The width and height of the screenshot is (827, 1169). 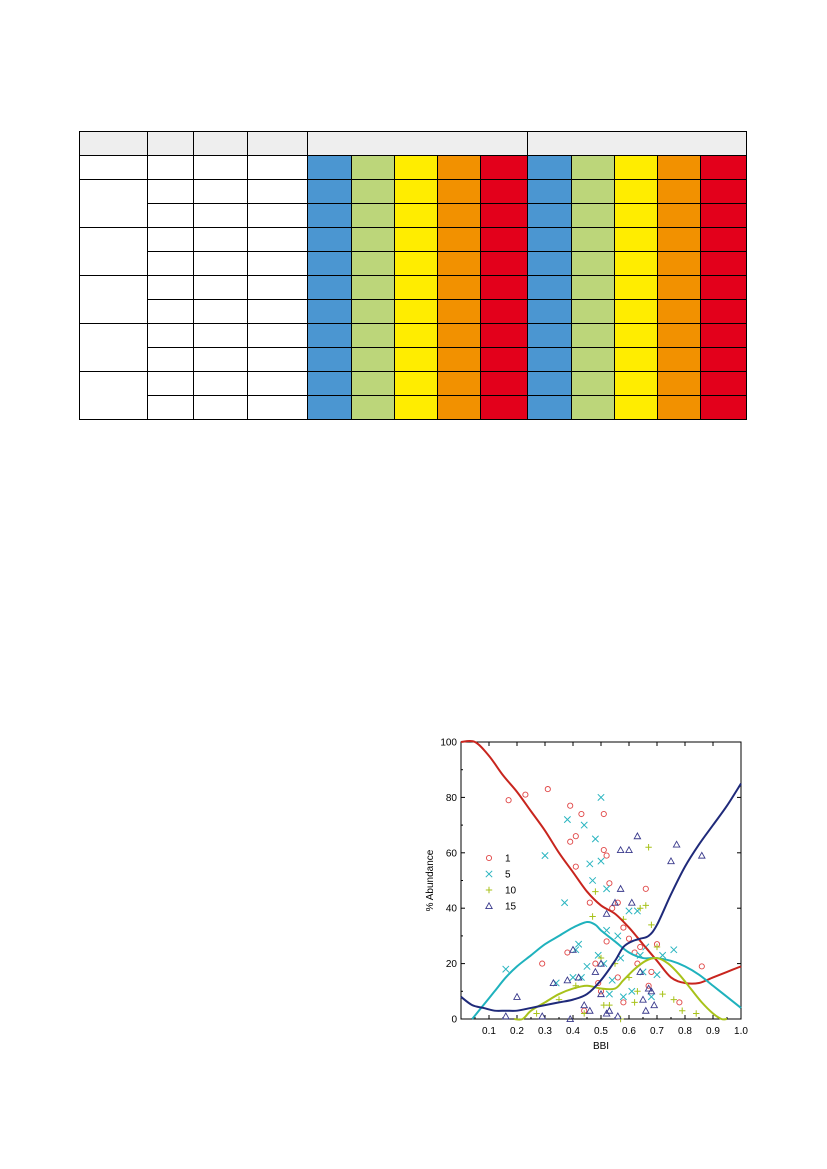 I want to click on x-tick-label: 0.1, so click(x=489, y=1031).